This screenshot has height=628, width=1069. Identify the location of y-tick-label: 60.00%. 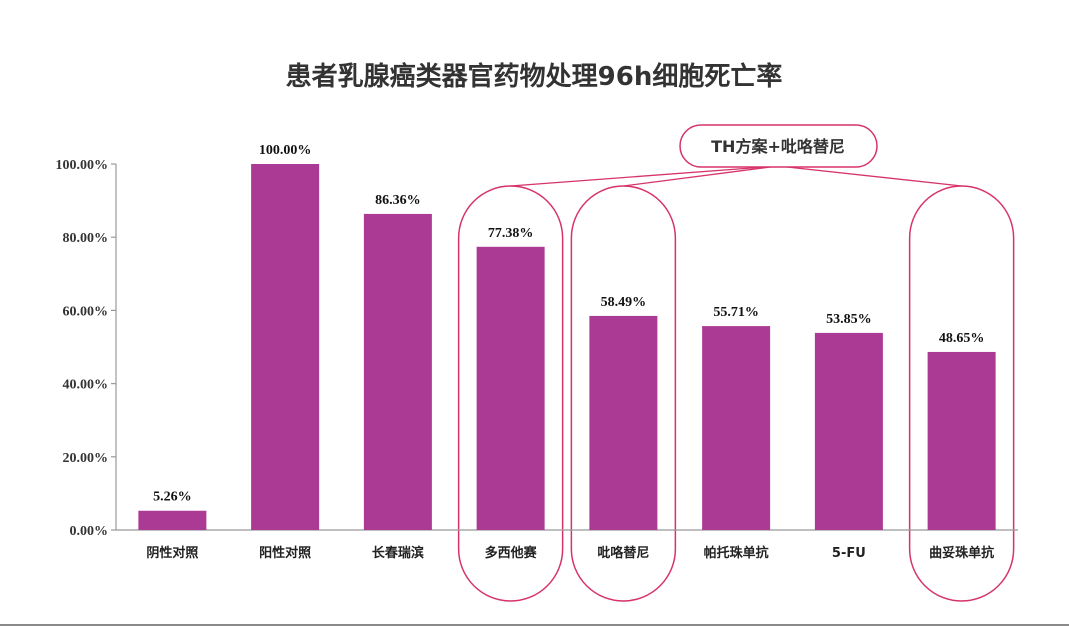
(86, 311).